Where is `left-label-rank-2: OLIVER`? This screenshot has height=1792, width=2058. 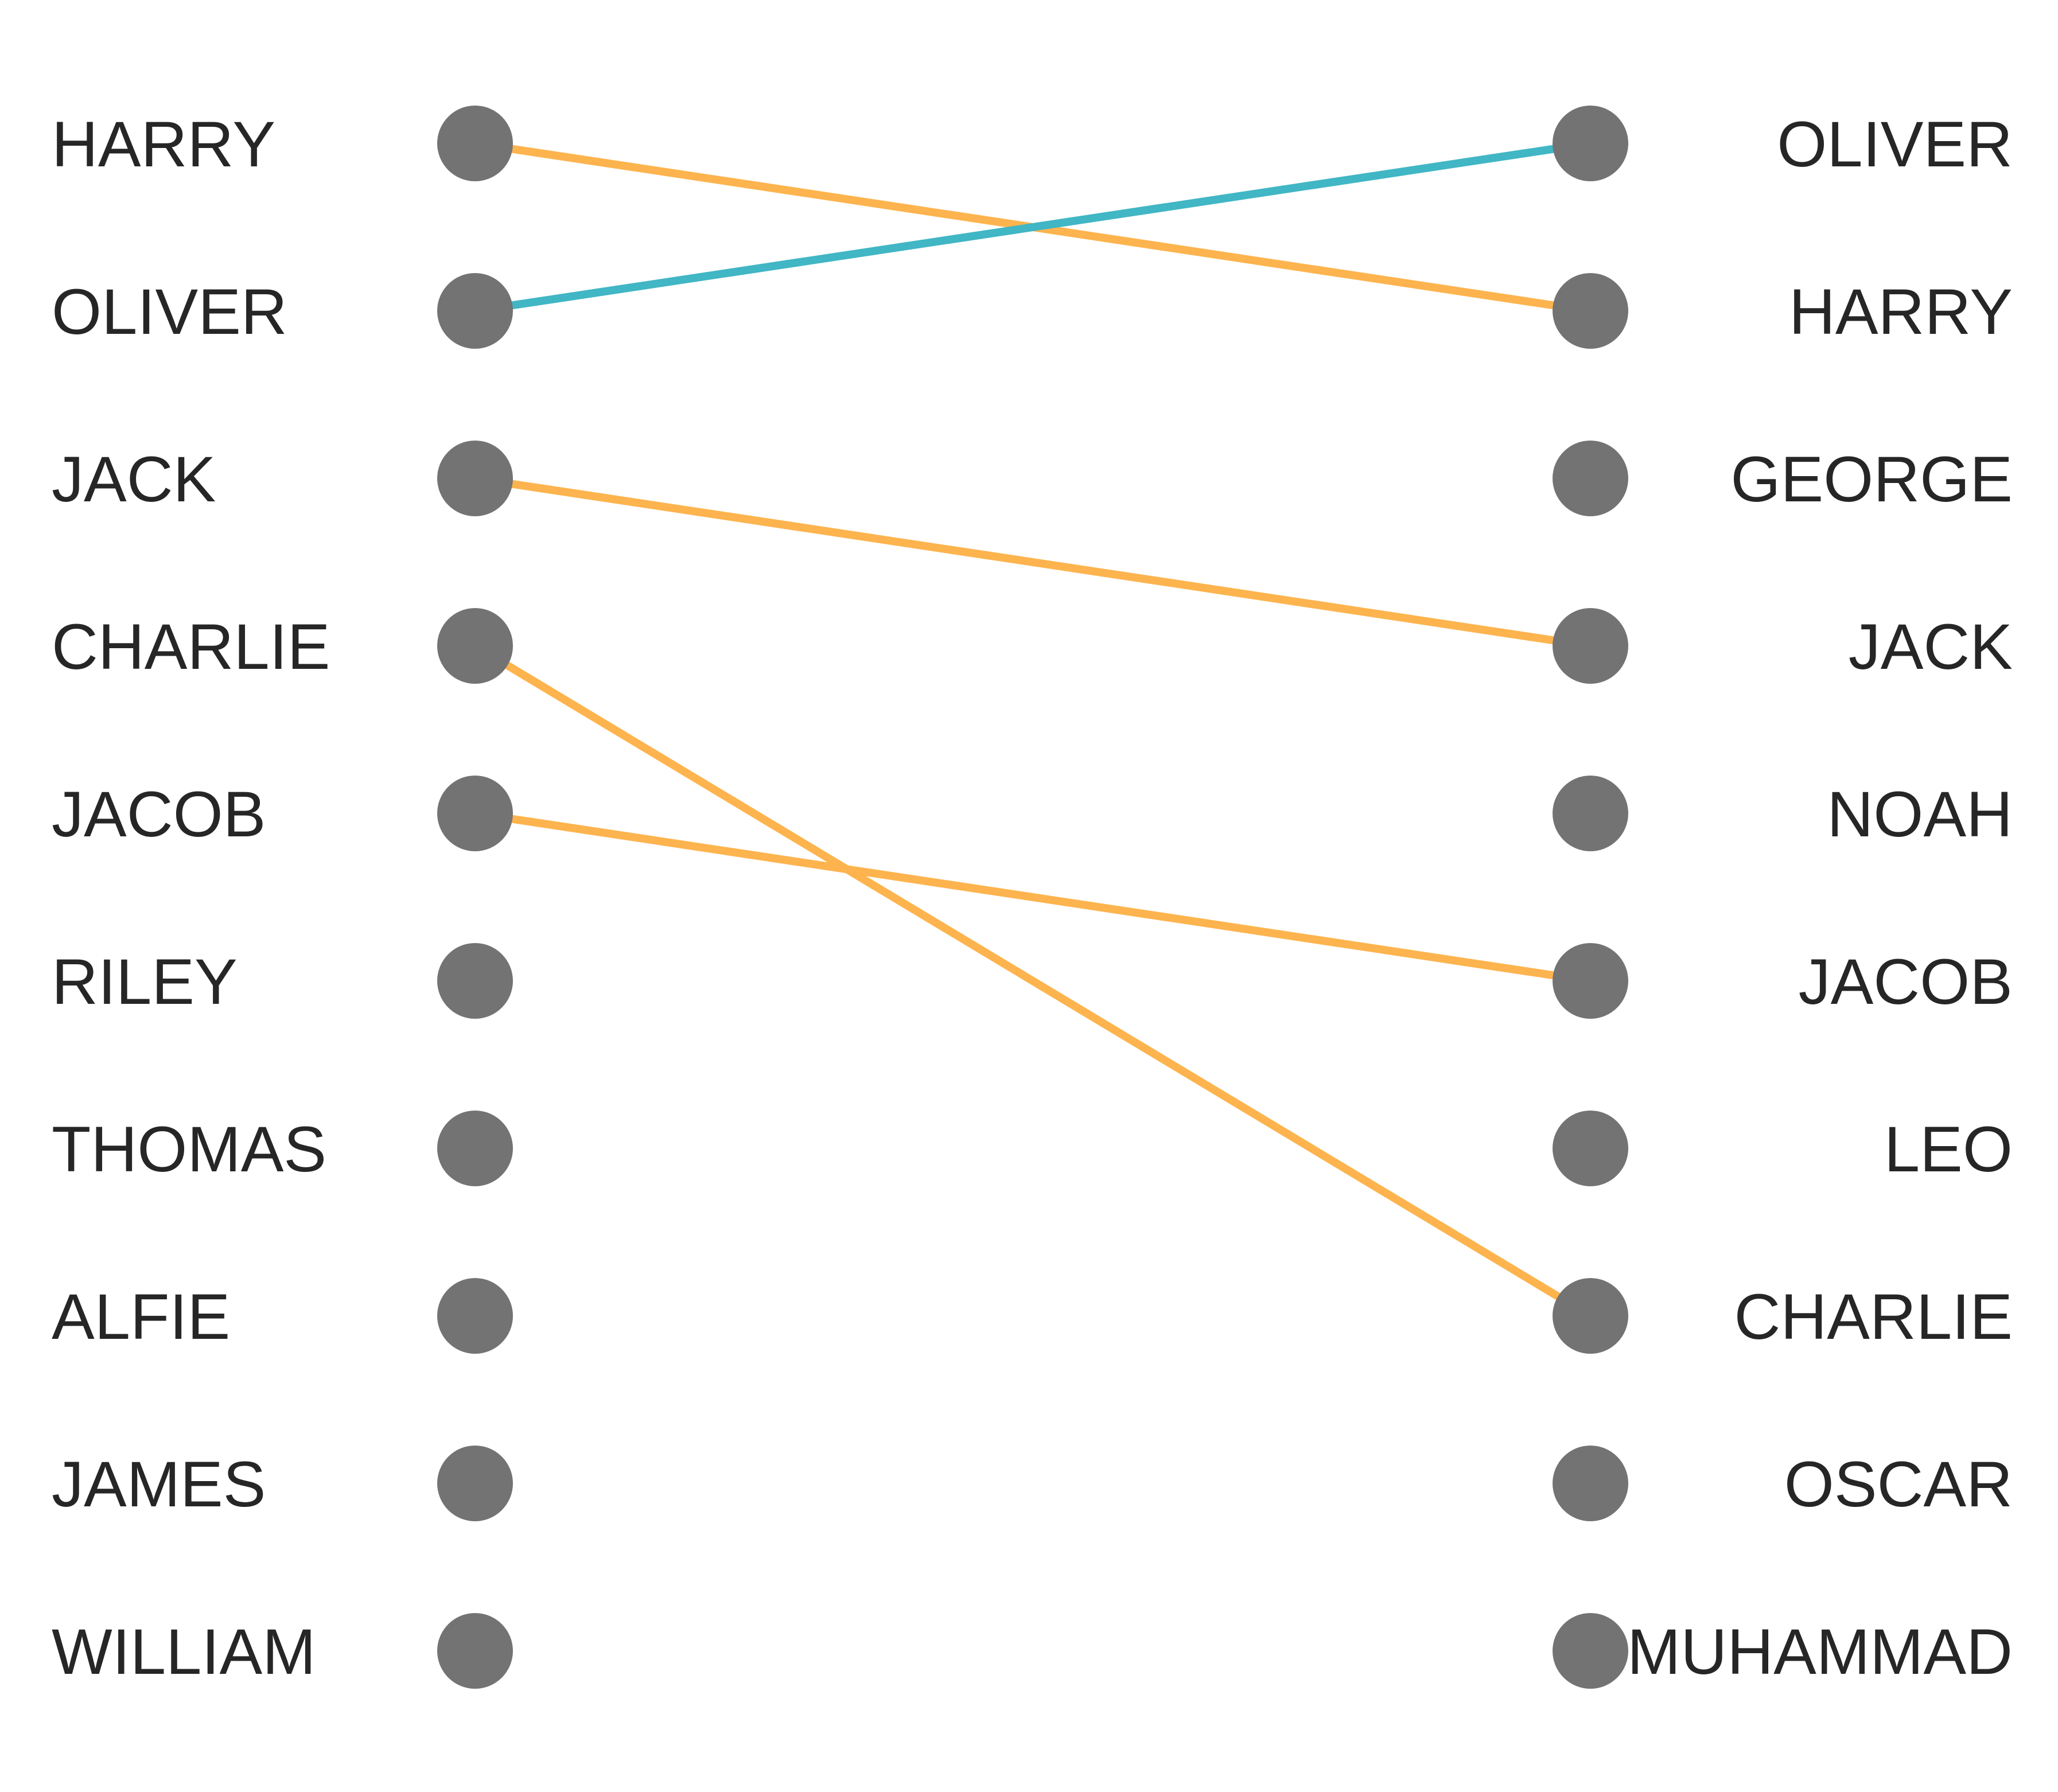
left-label-rank-2: OLIVER is located at coordinates (169, 312).